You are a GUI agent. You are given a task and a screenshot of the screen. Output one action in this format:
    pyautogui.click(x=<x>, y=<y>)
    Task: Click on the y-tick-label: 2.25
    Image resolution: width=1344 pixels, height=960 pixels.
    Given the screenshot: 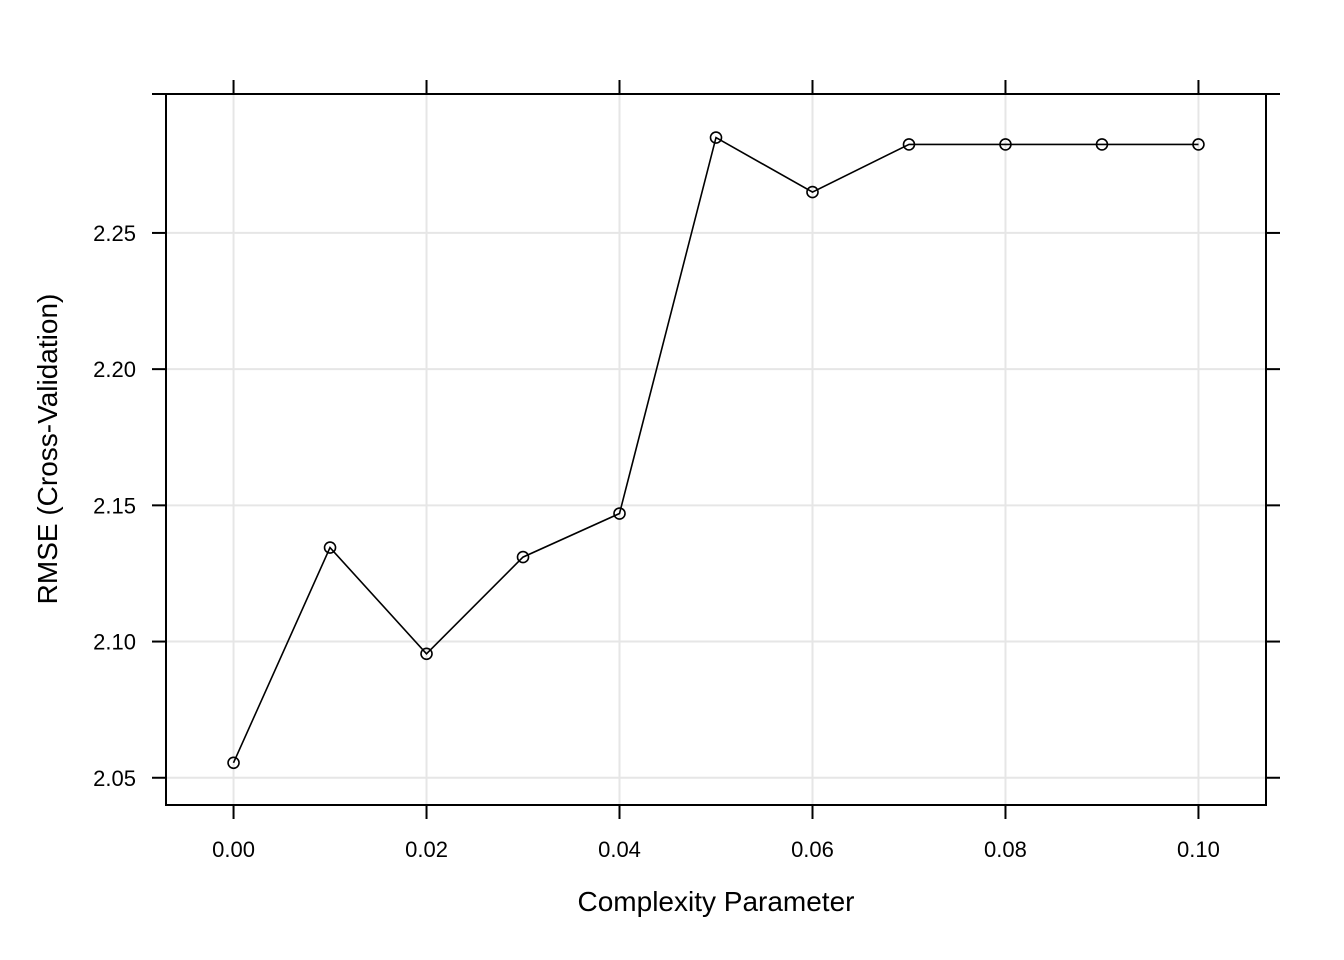 What is the action you would take?
    pyautogui.click(x=114, y=233)
    